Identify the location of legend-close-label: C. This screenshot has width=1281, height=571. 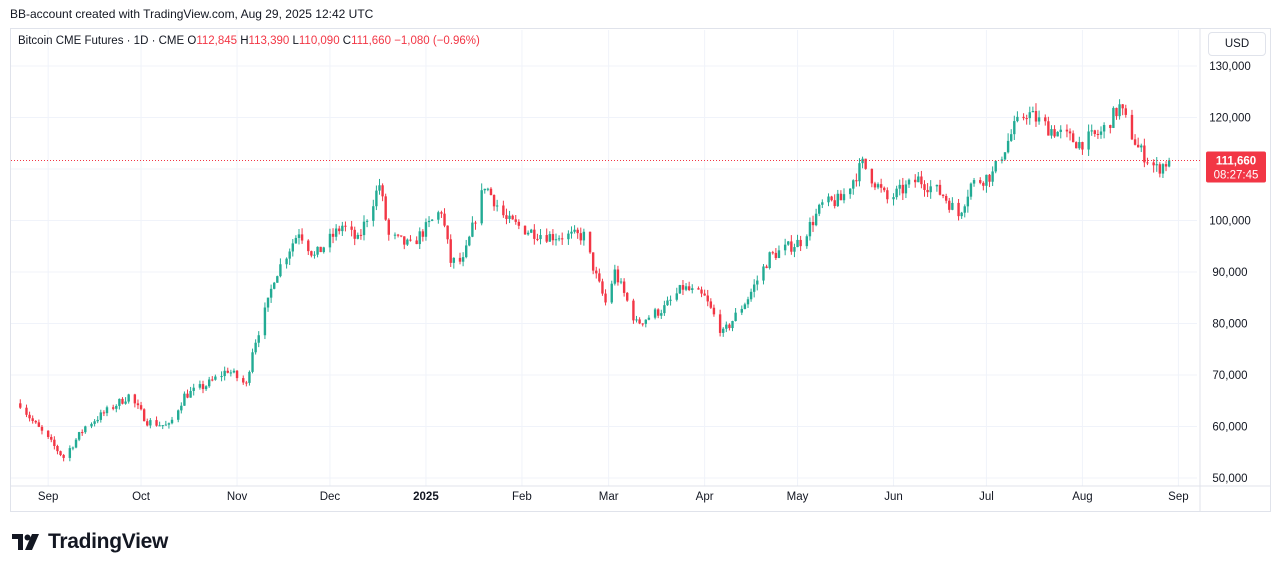
(347, 41).